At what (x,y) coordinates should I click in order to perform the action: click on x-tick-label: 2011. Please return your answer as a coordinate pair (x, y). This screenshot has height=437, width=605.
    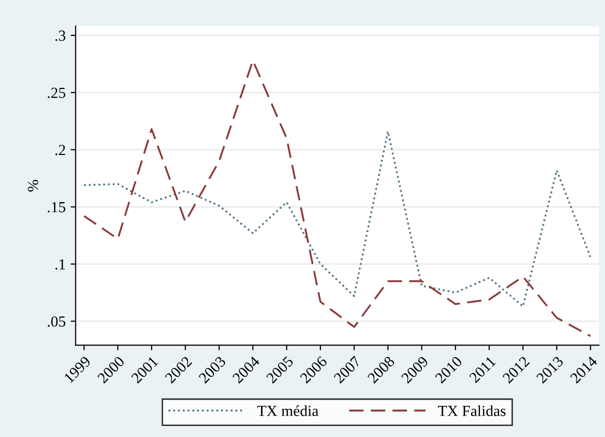
    Looking at the image, I should click on (482, 370).